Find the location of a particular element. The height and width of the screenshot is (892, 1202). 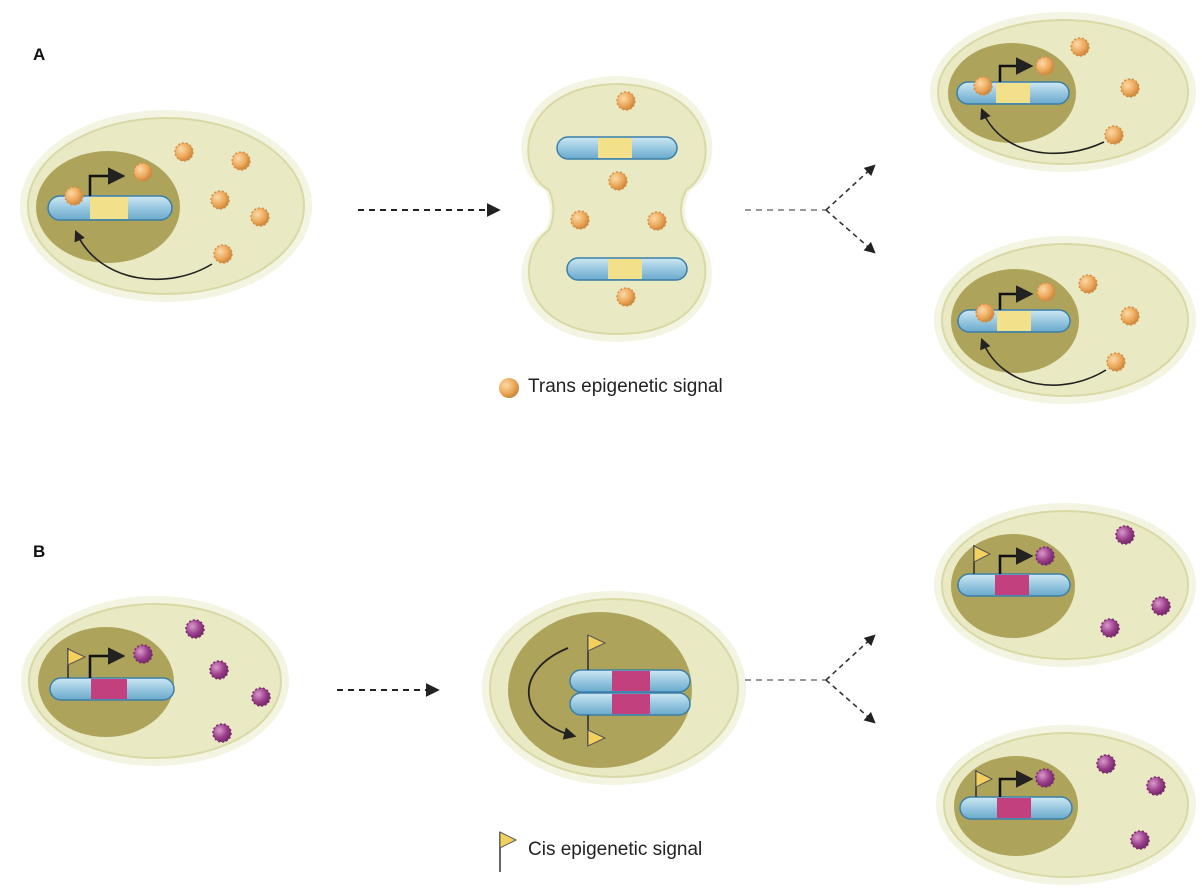

panel-b-replicating-cell is located at coordinates (614, 688).